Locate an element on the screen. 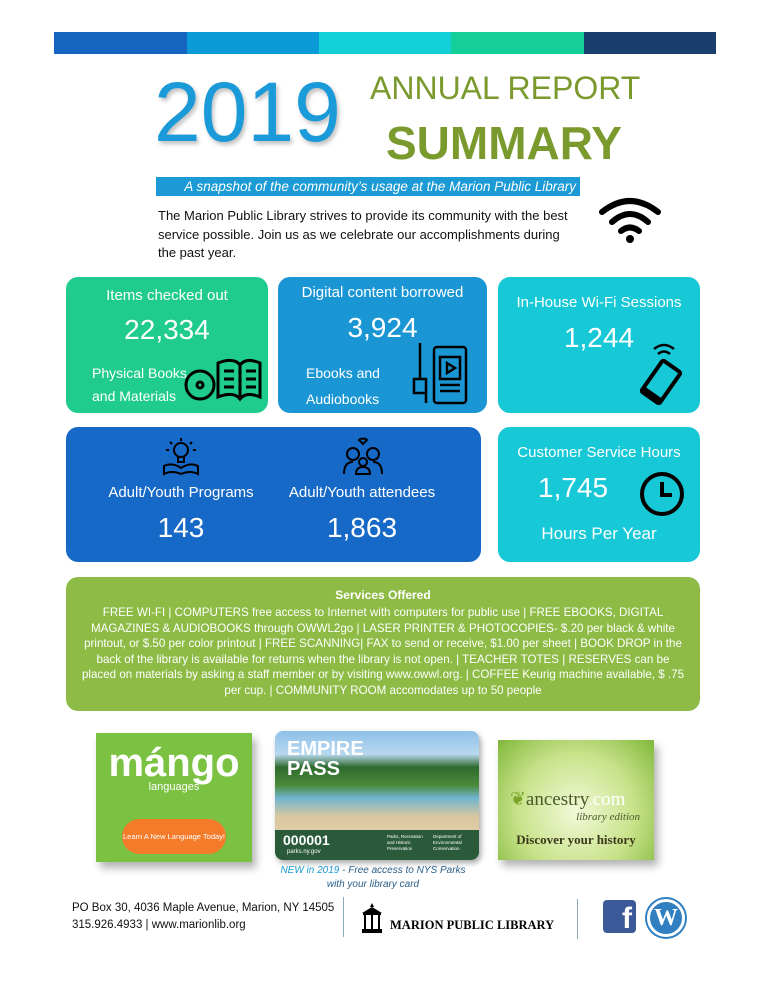 The width and height of the screenshot is (768, 994). empire-title: EMPIRE PASS is located at coordinates (325, 759).